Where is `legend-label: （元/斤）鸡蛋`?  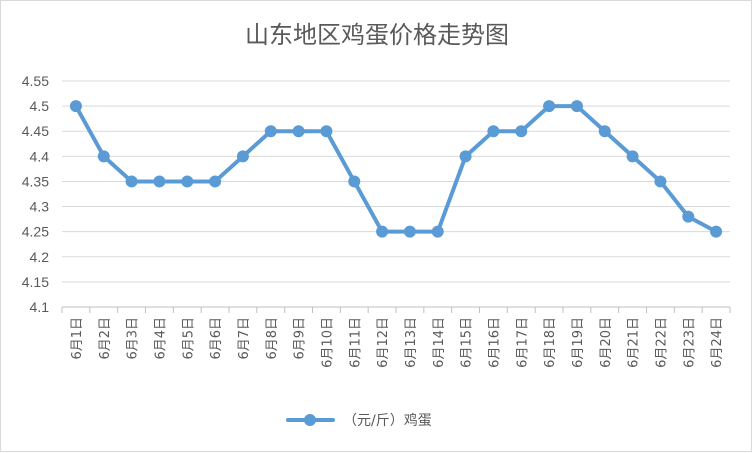
legend-label: （元/斤）鸡蛋 is located at coordinates (387, 420).